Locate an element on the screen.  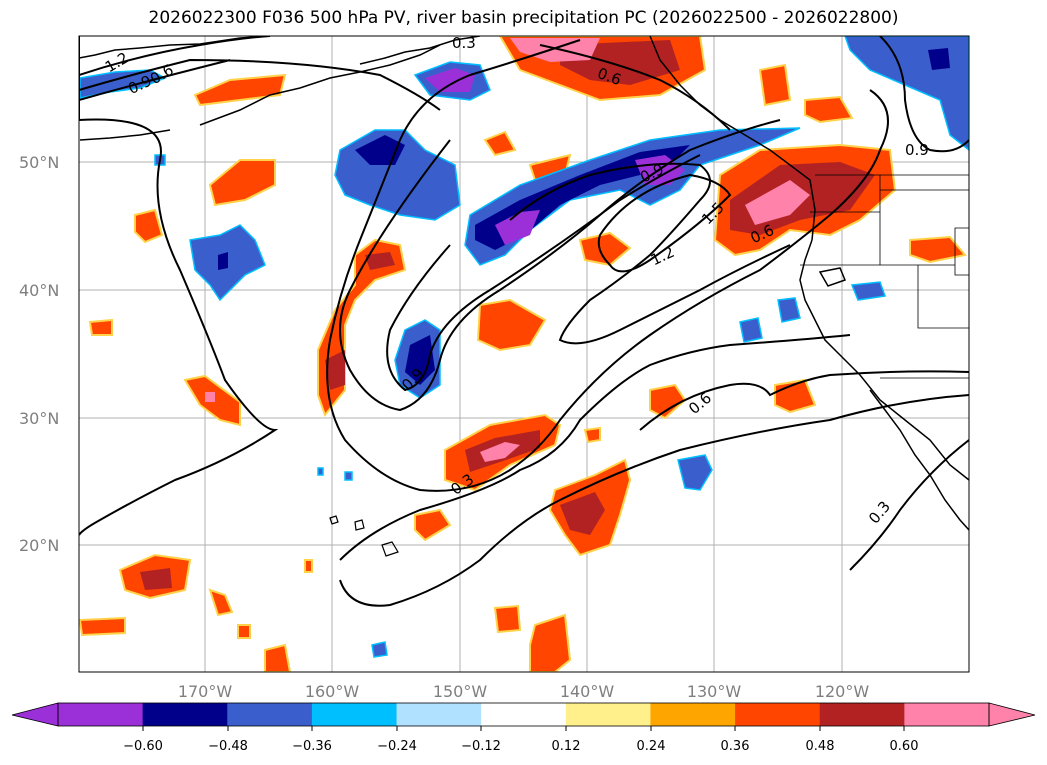
pv-contour-0.3e is located at coordinates (909, 505).